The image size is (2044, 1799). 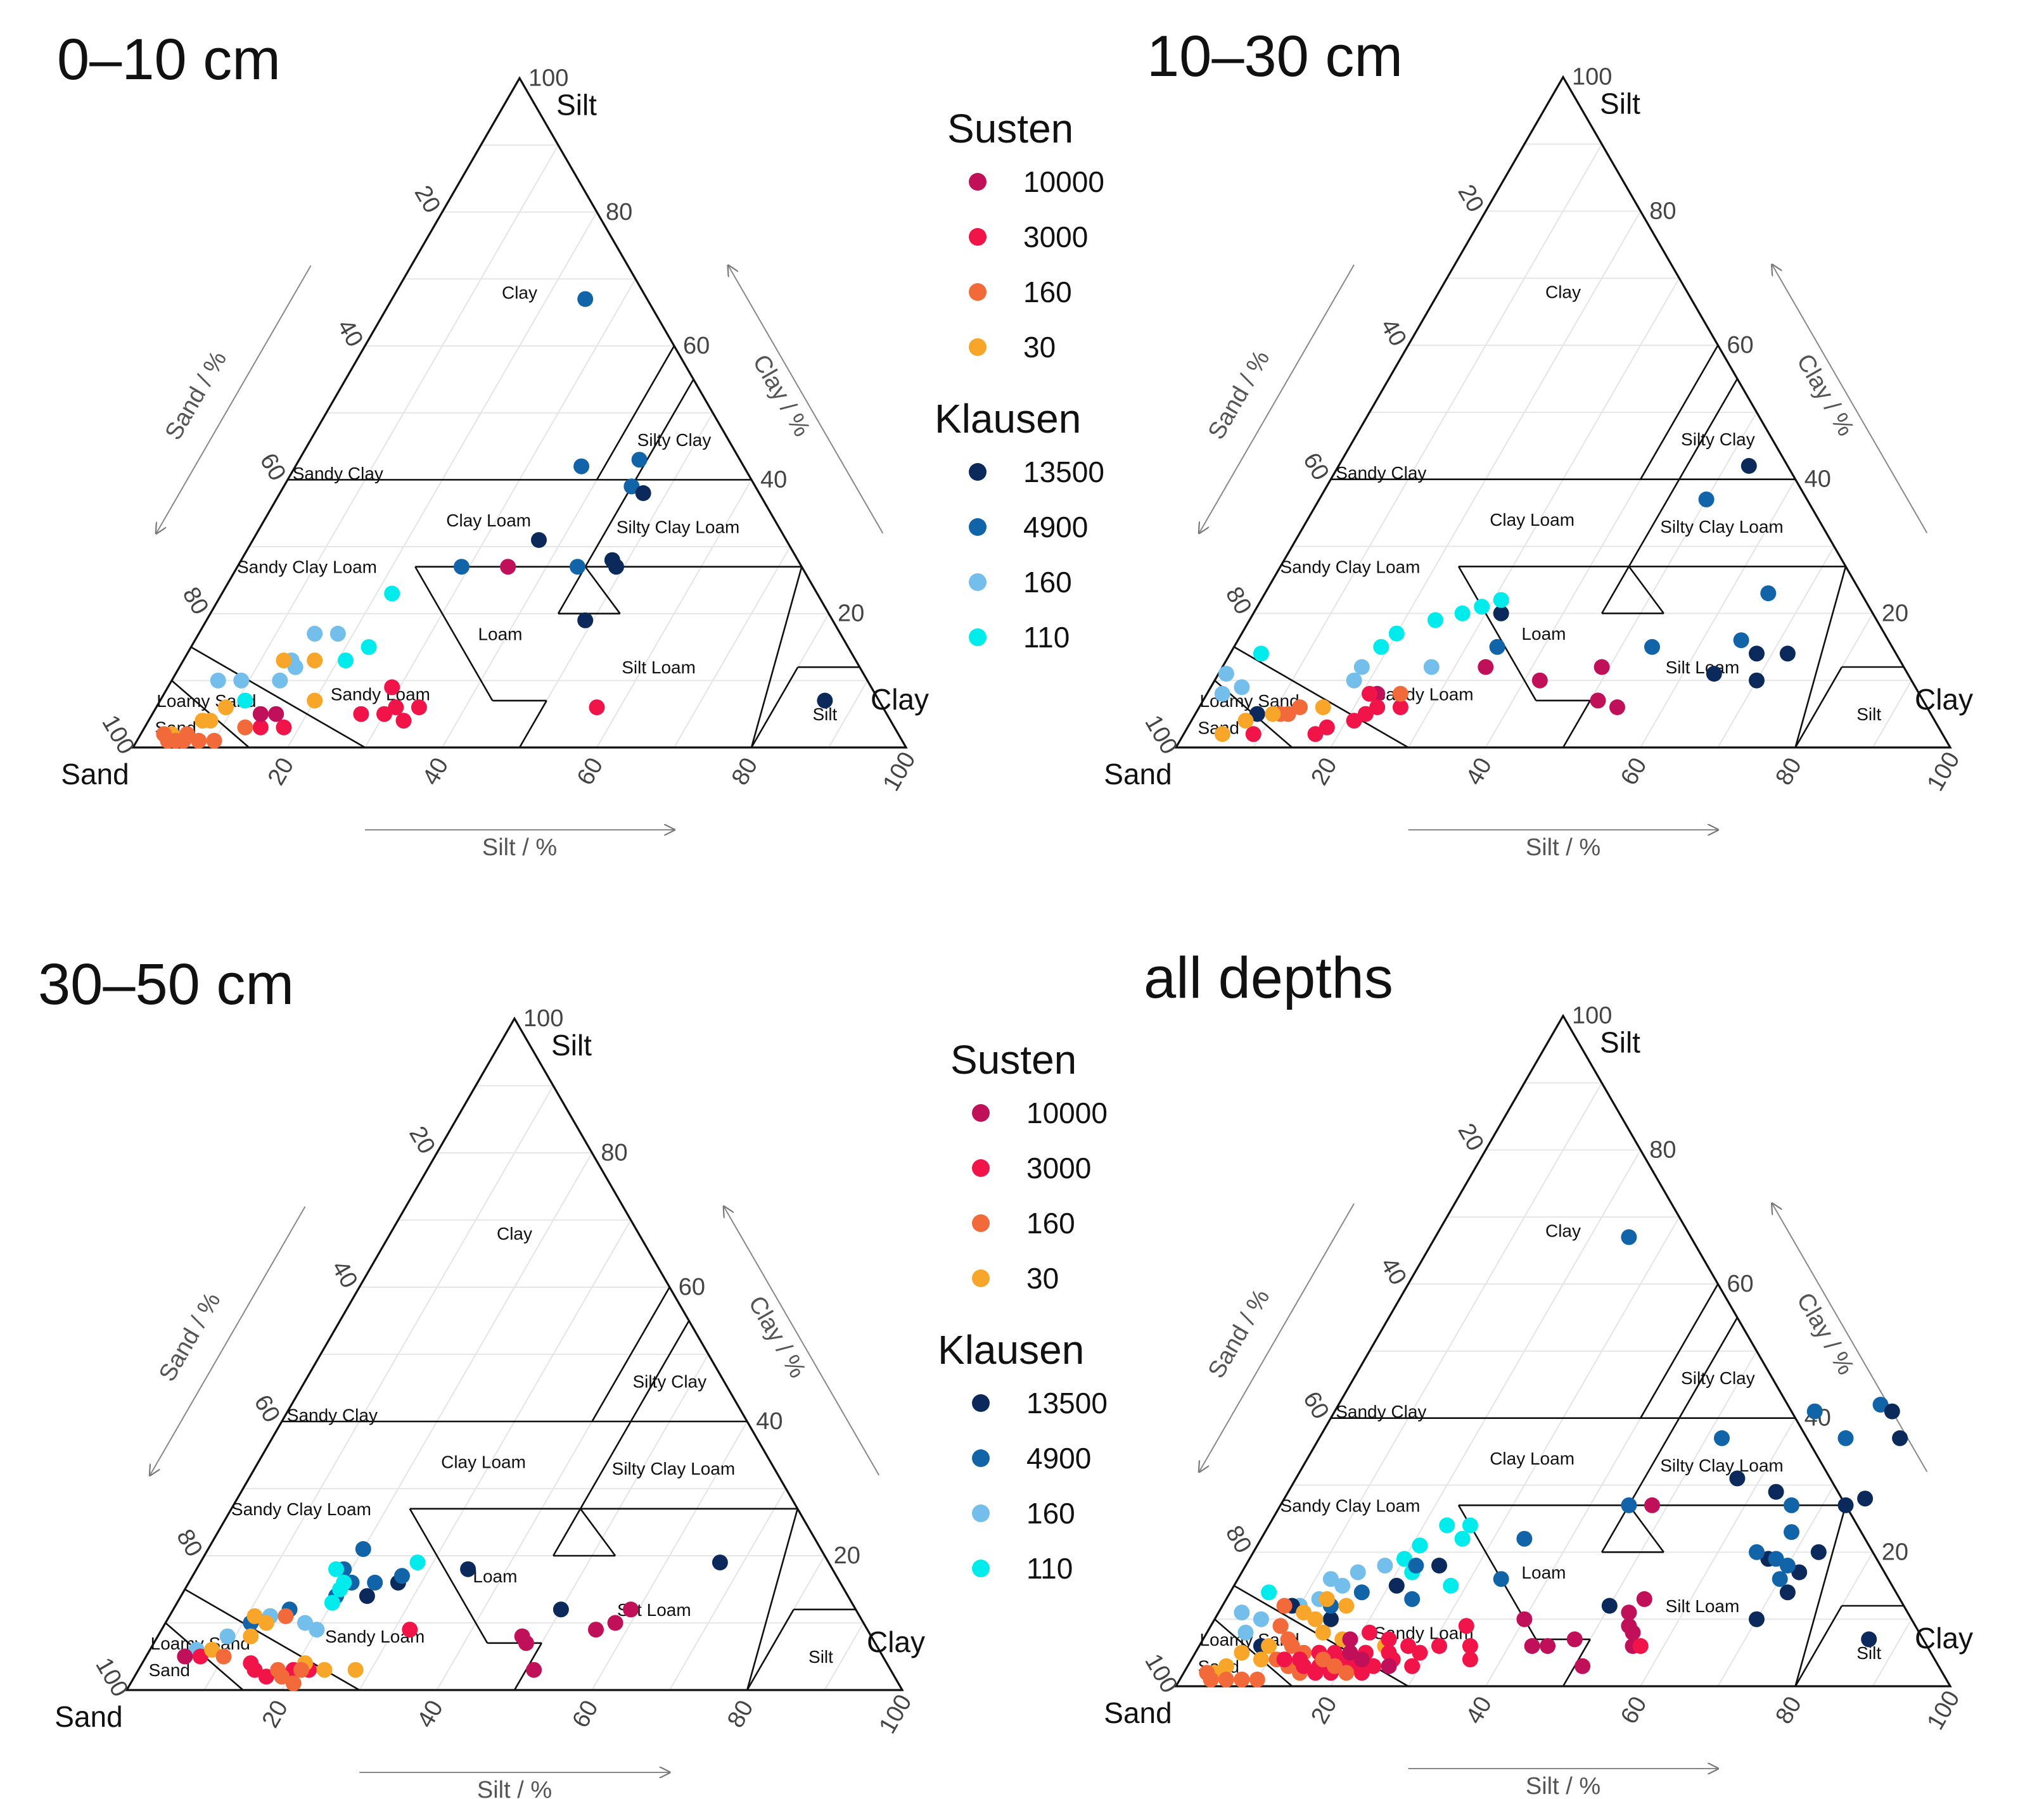 I want to click on grid, so click(x=1563, y=445).